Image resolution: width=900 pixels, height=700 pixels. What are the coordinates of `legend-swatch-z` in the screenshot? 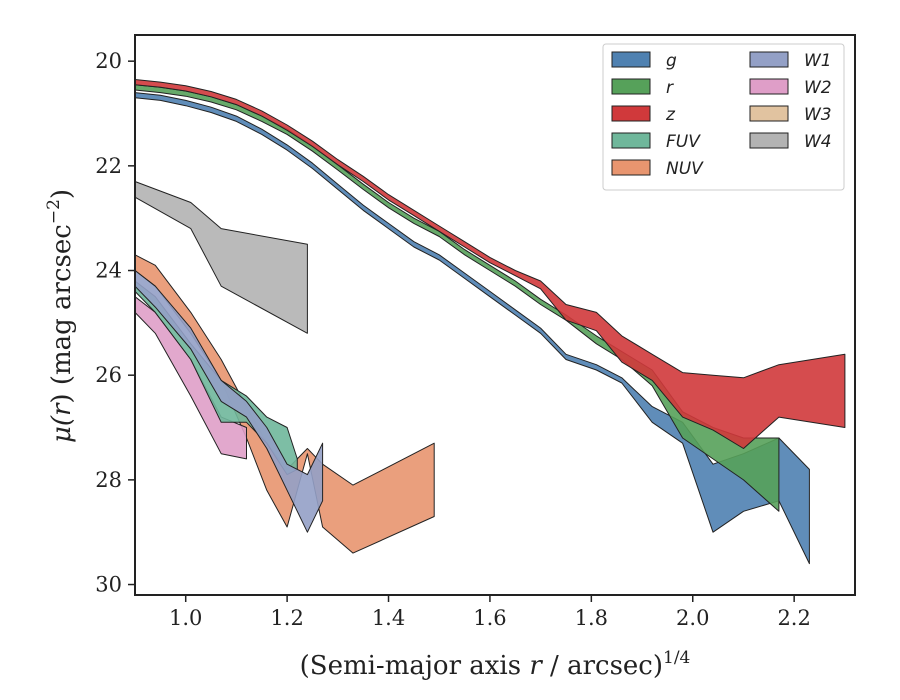 It's located at (631, 113).